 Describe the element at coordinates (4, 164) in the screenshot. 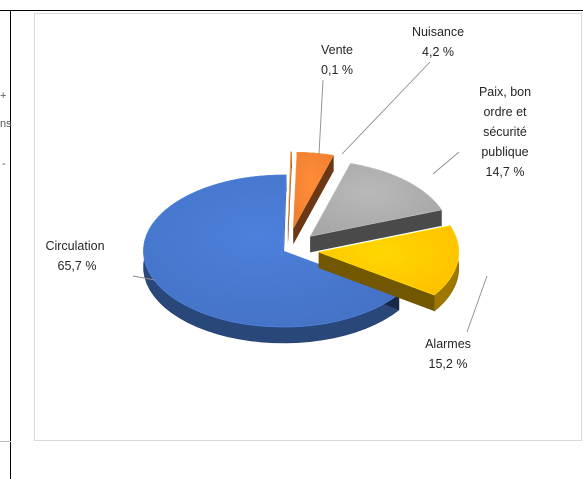

I see `clipped-text-dash: -` at that location.